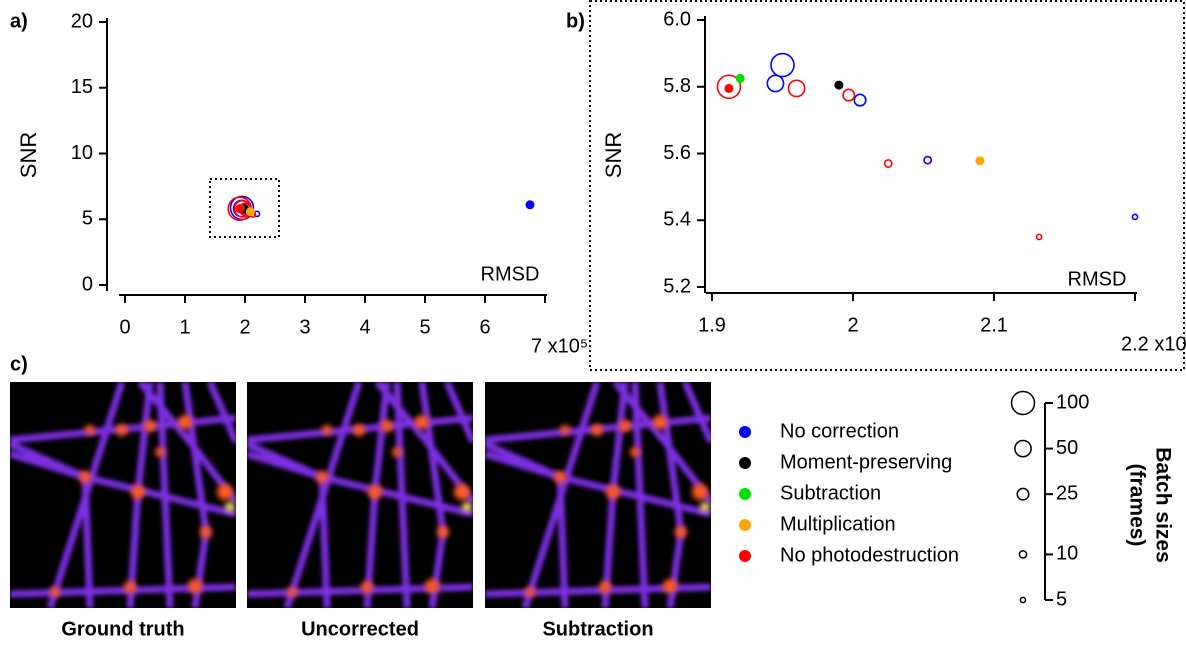  I want to click on y-tick-label: 15, so click(82, 87).